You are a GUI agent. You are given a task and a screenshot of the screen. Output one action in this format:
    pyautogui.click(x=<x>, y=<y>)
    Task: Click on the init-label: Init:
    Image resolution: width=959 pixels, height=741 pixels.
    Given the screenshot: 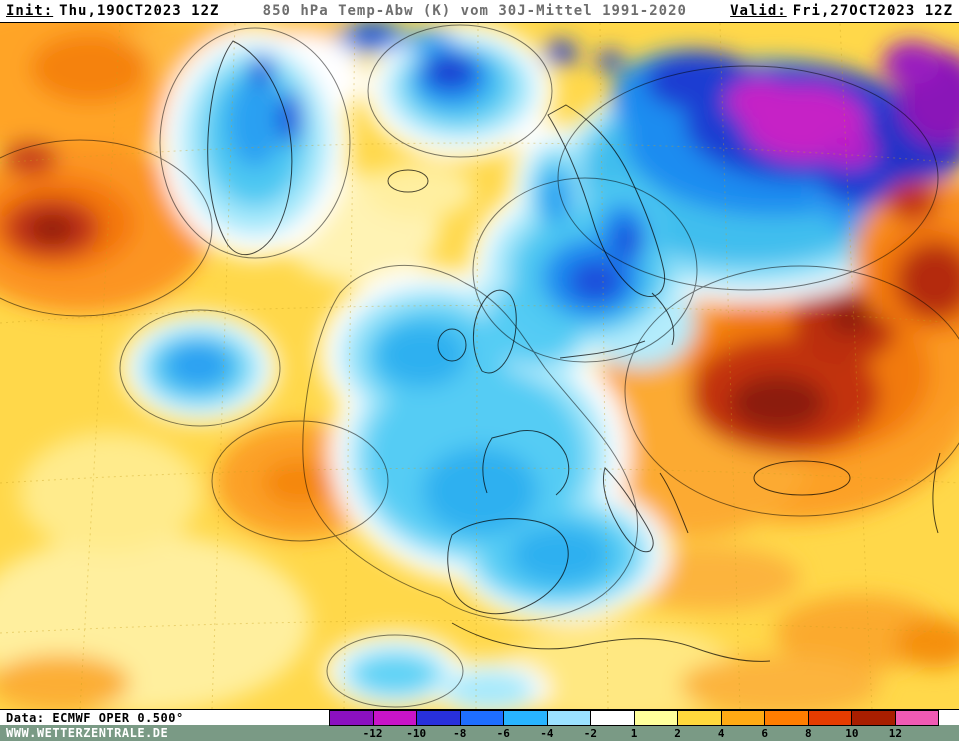 What is the action you would take?
    pyautogui.click(x=30, y=11)
    